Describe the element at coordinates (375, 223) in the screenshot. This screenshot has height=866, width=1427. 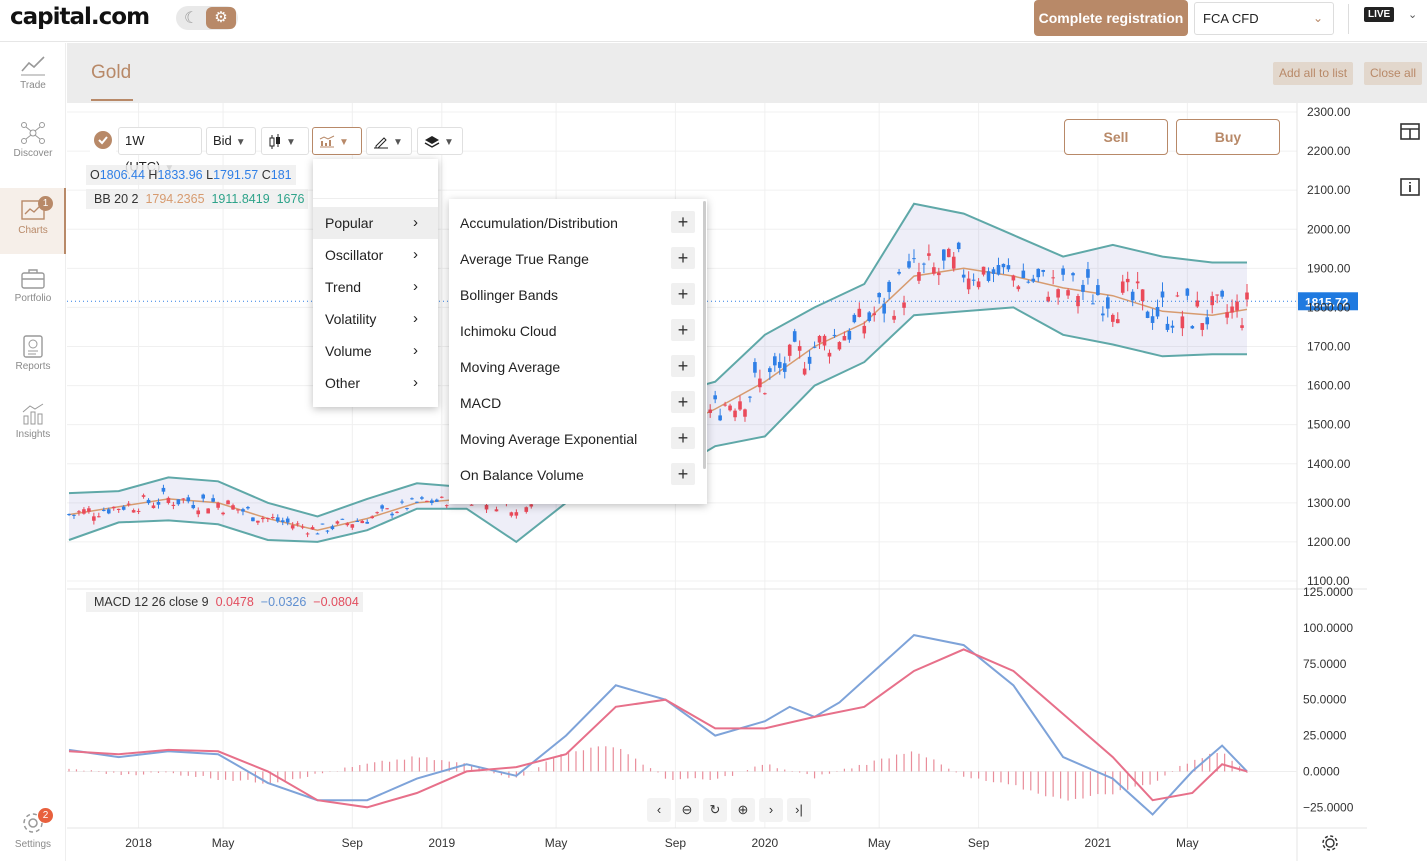
I see `category-popular: Popular ›` at that location.